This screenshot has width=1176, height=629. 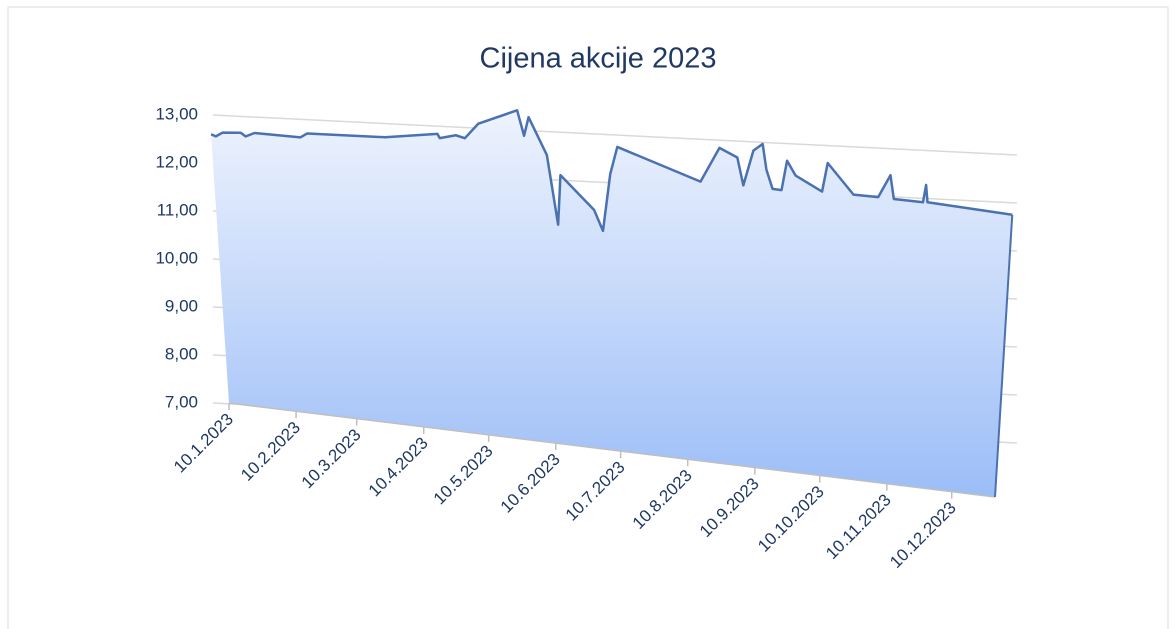 I want to click on y-tick-label: 12,00, so click(x=176, y=161).